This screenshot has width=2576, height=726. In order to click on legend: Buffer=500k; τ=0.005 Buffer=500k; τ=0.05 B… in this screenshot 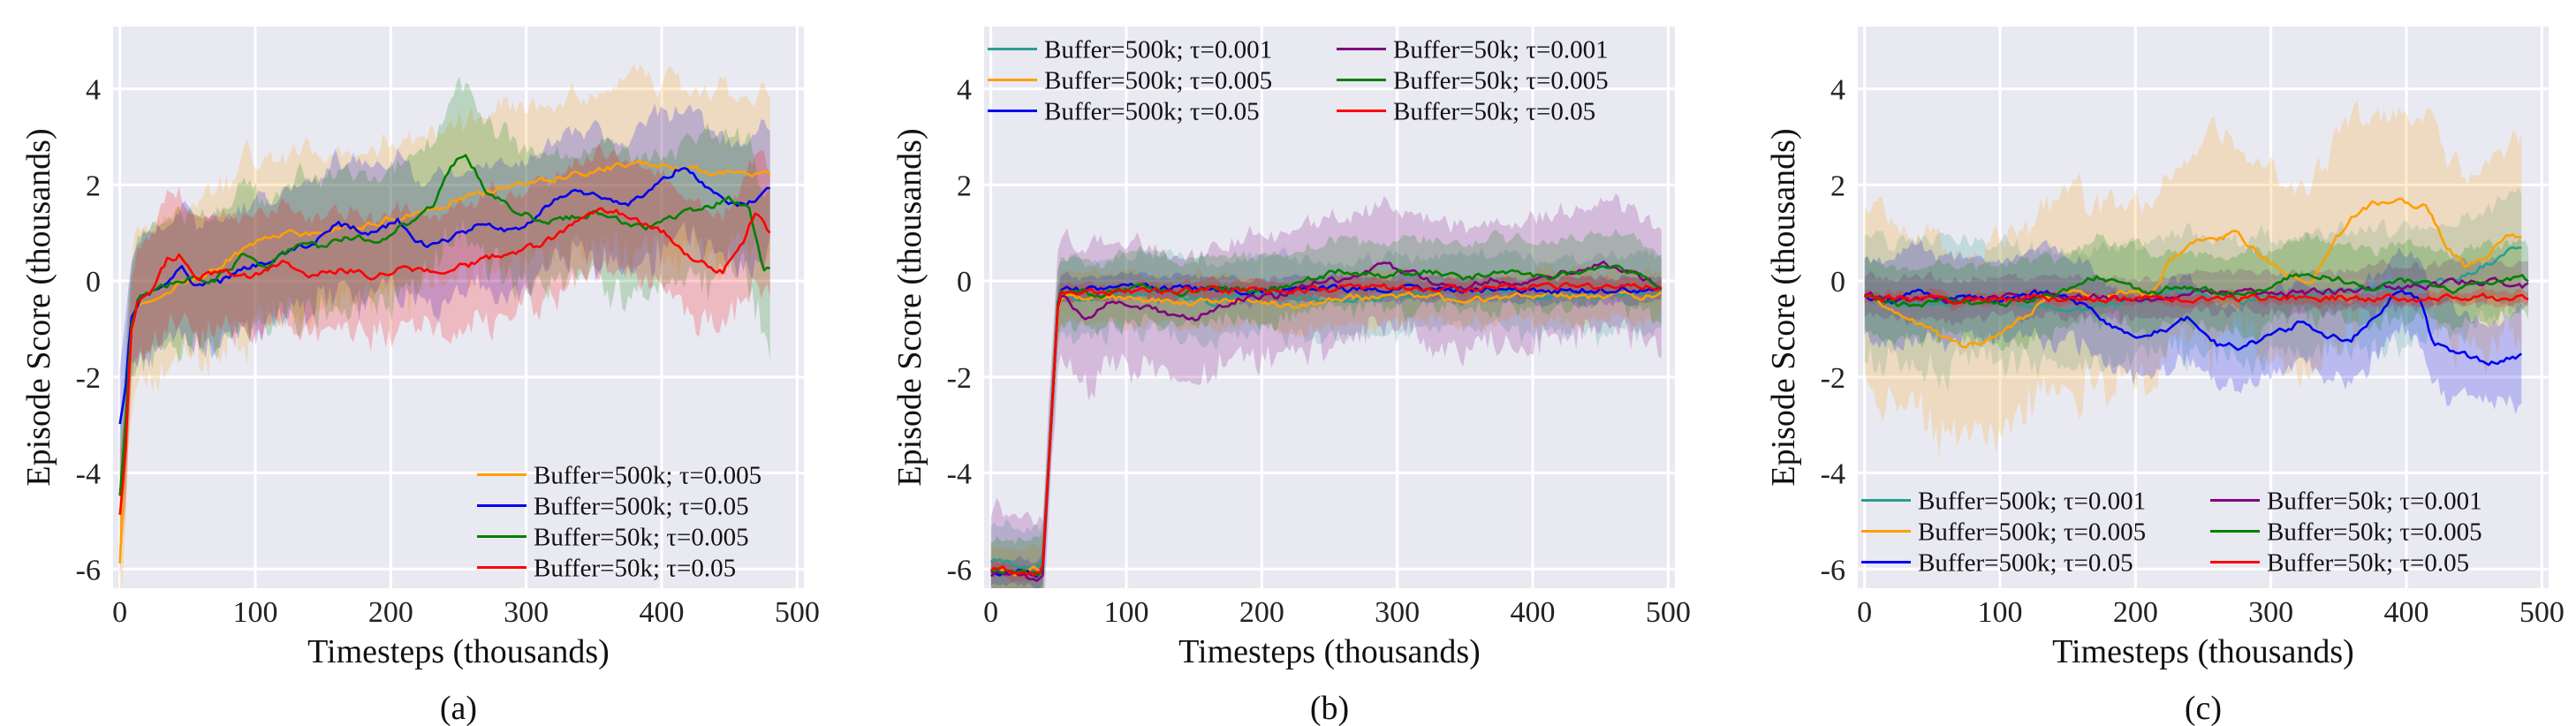, I will do `click(619, 522)`.